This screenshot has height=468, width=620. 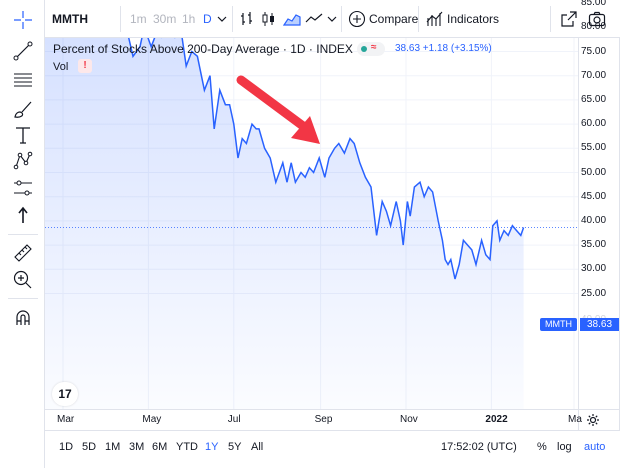 I want to click on x-tick-label: 2022, so click(x=496, y=419).